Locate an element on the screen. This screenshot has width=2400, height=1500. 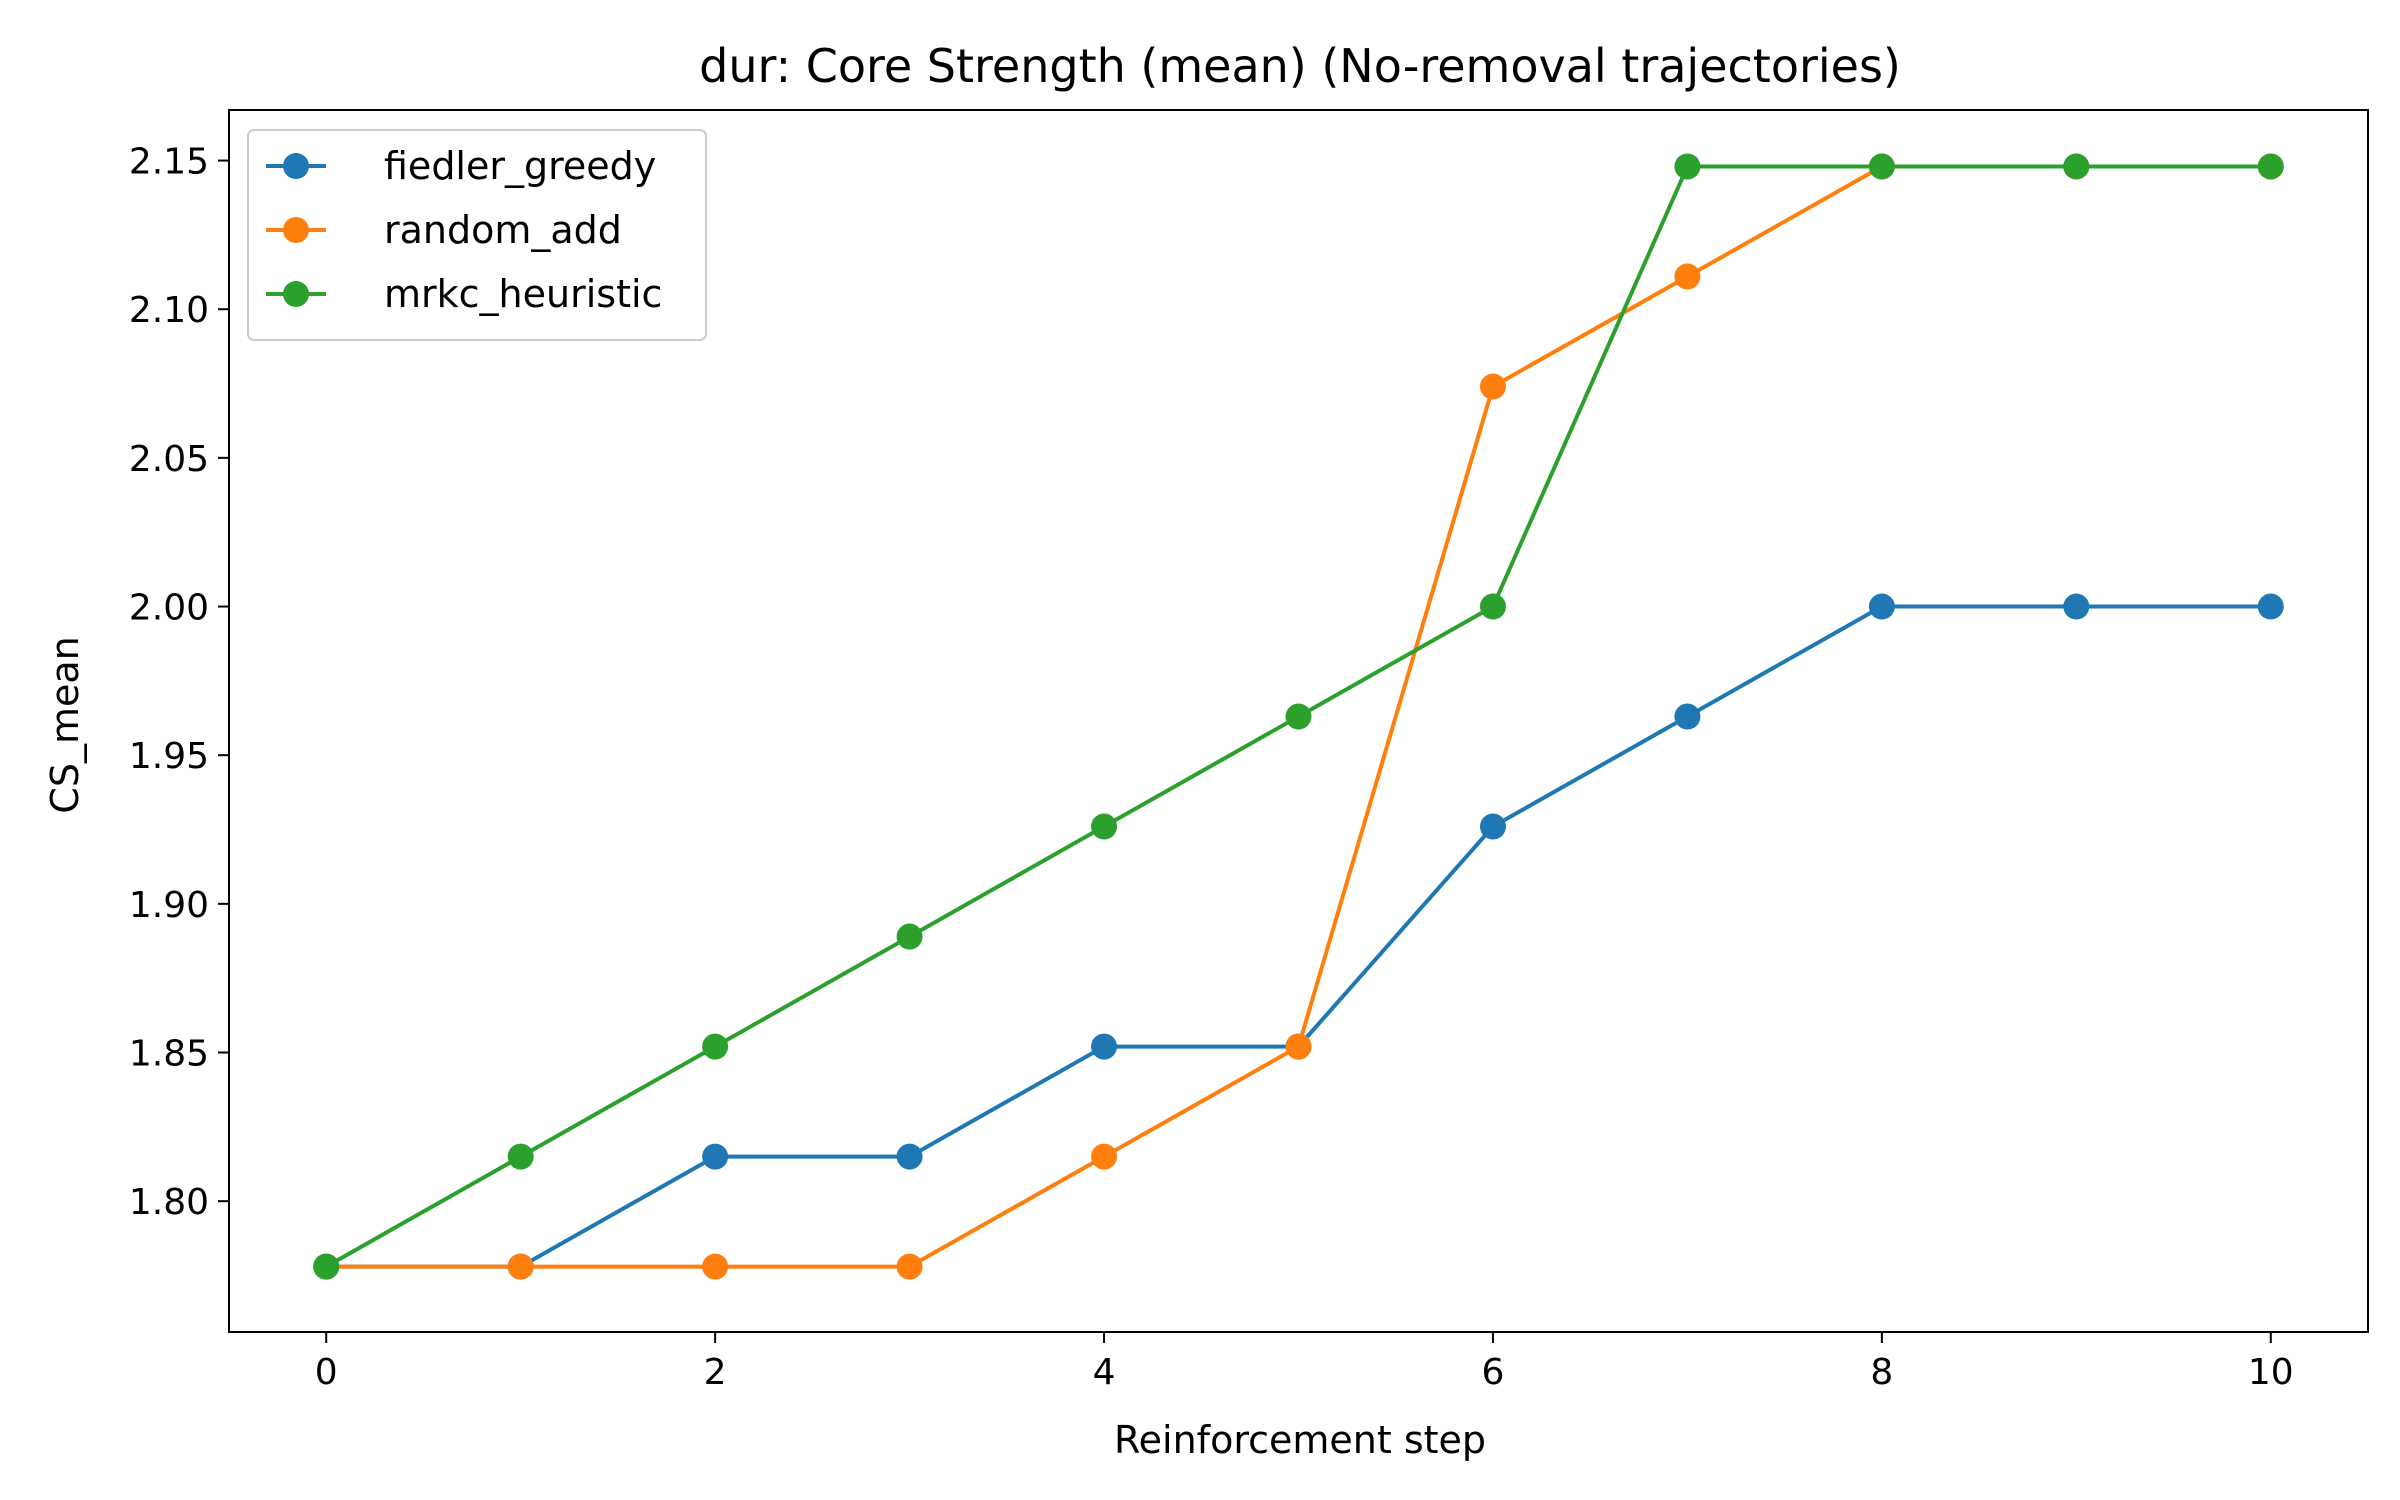
y-tick-label: 1.80 is located at coordinates (169, 1202).